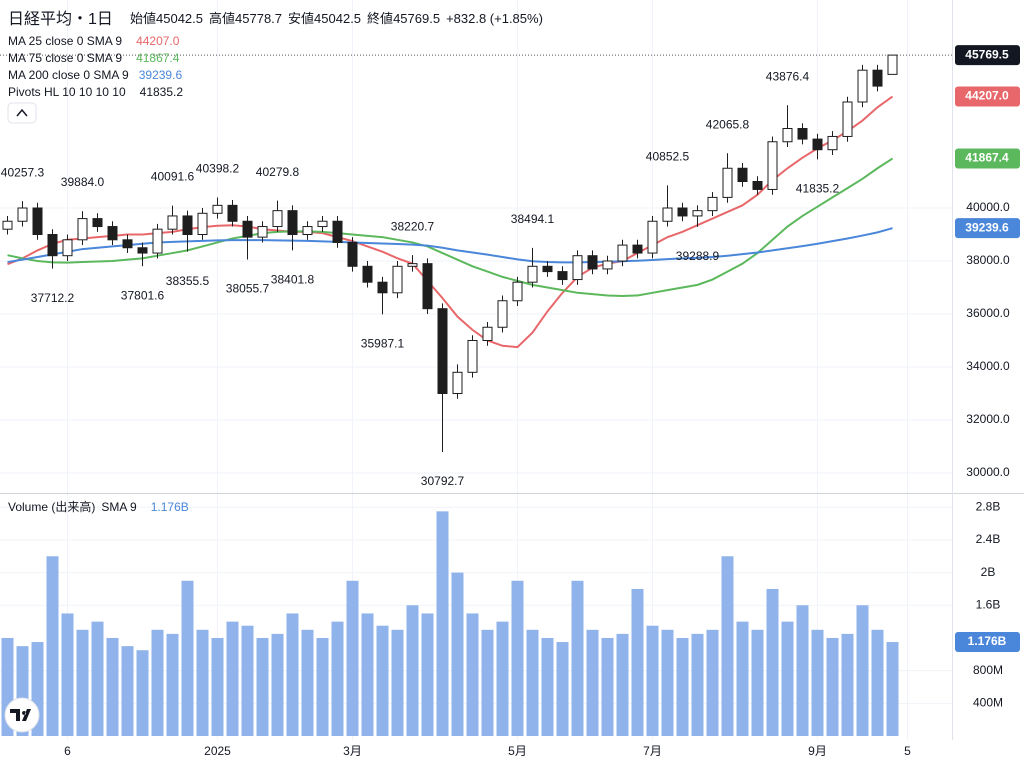  What do you see at coordinates (60, 19) in the screenshot?
I see `chart-title: 日経平均・1日` at bounding box center [60, 19].